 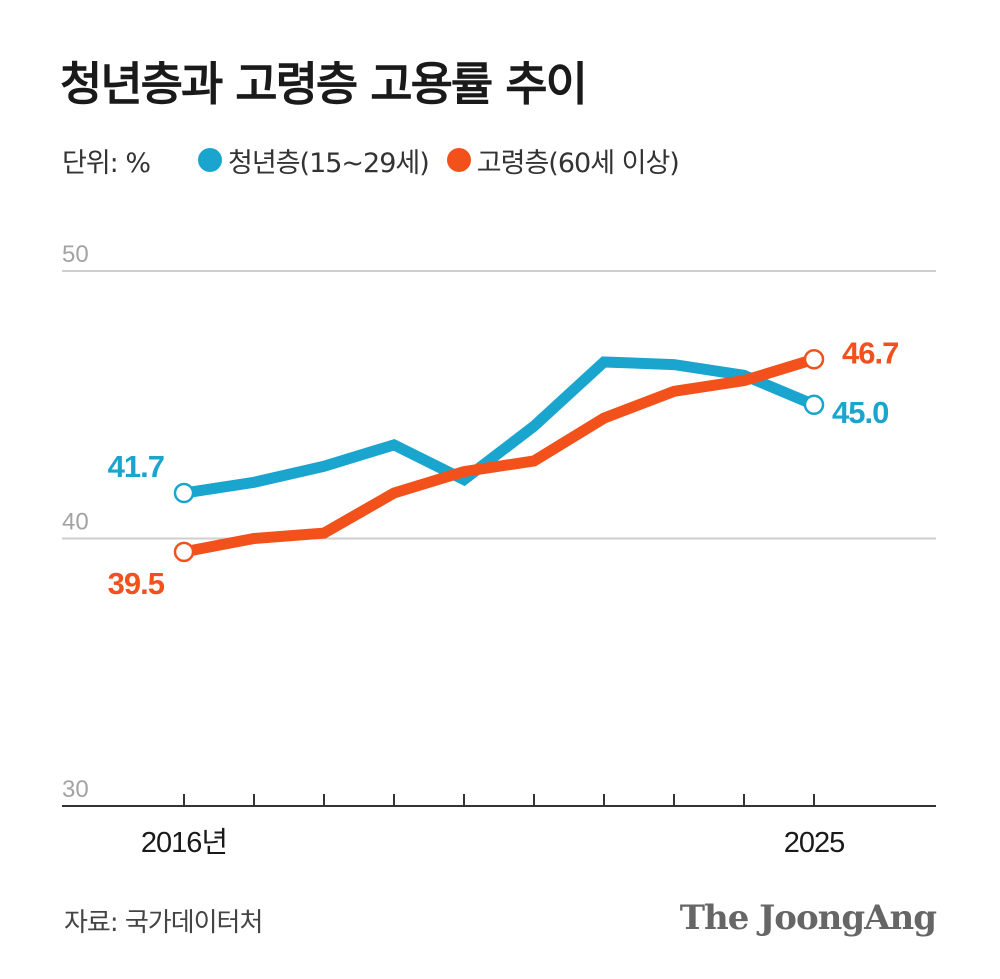 I want to click on point-marker-0-2016, so click(x=184, y=493).